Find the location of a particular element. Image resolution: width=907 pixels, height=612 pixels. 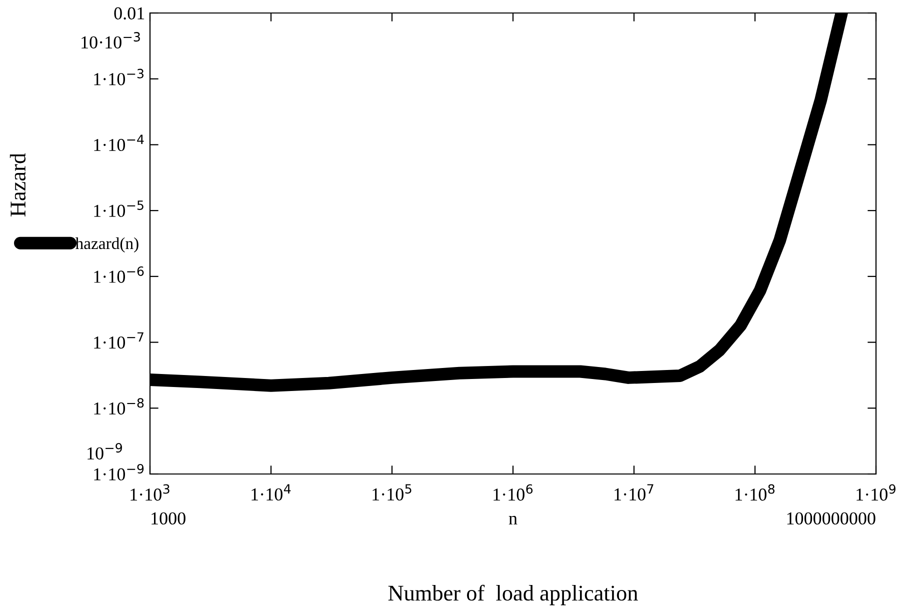

text: n is located at coordinates (513, 520).